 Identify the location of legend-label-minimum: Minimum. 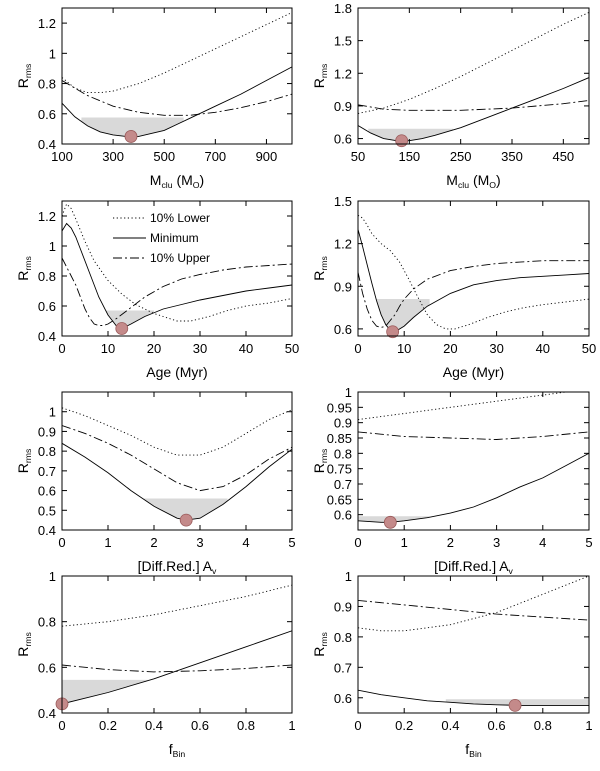
(174, 238).